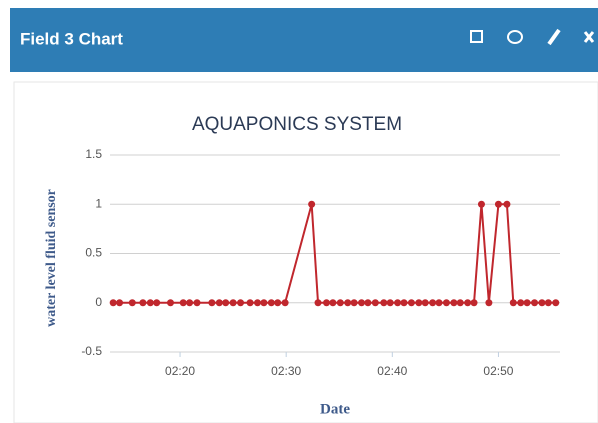 The width and height of the screenshot is (598, 423). What do you see at coordinates (532, 37) in the screenshot?
I see `header-icons` at bounding box center [532, 37].